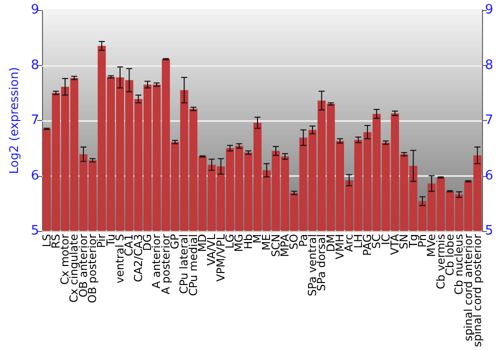 The image size is (500, 350). Describe the element at coordinates (489, 231) in the screenshot. I see `y2-tick-label: 5` at that location.